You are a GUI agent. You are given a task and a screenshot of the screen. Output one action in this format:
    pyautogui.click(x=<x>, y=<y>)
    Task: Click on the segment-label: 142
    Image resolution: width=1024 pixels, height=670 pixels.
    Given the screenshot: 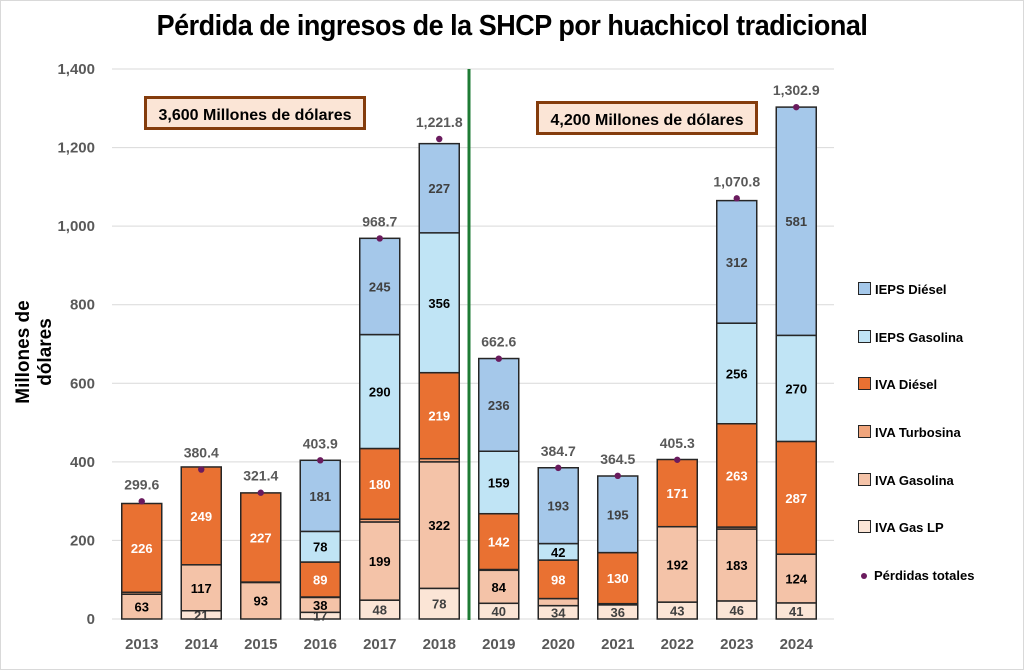 What is the action you would take?
    pyautogui.click(x=499, y=542)
    